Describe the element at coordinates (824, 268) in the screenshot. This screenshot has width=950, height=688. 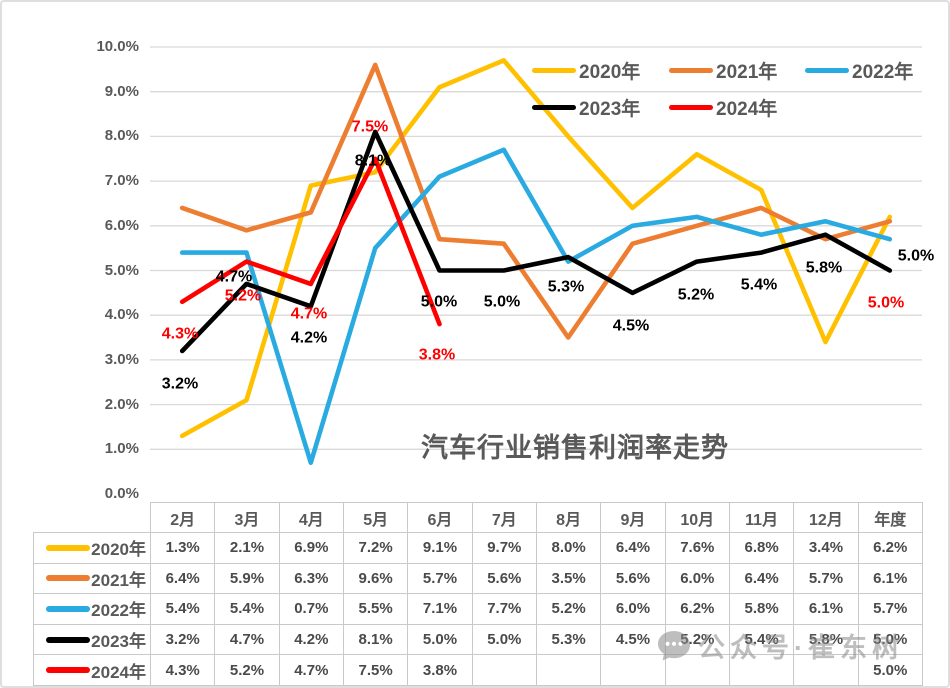
I see `data-label-2023年: 5.8%` at that location.